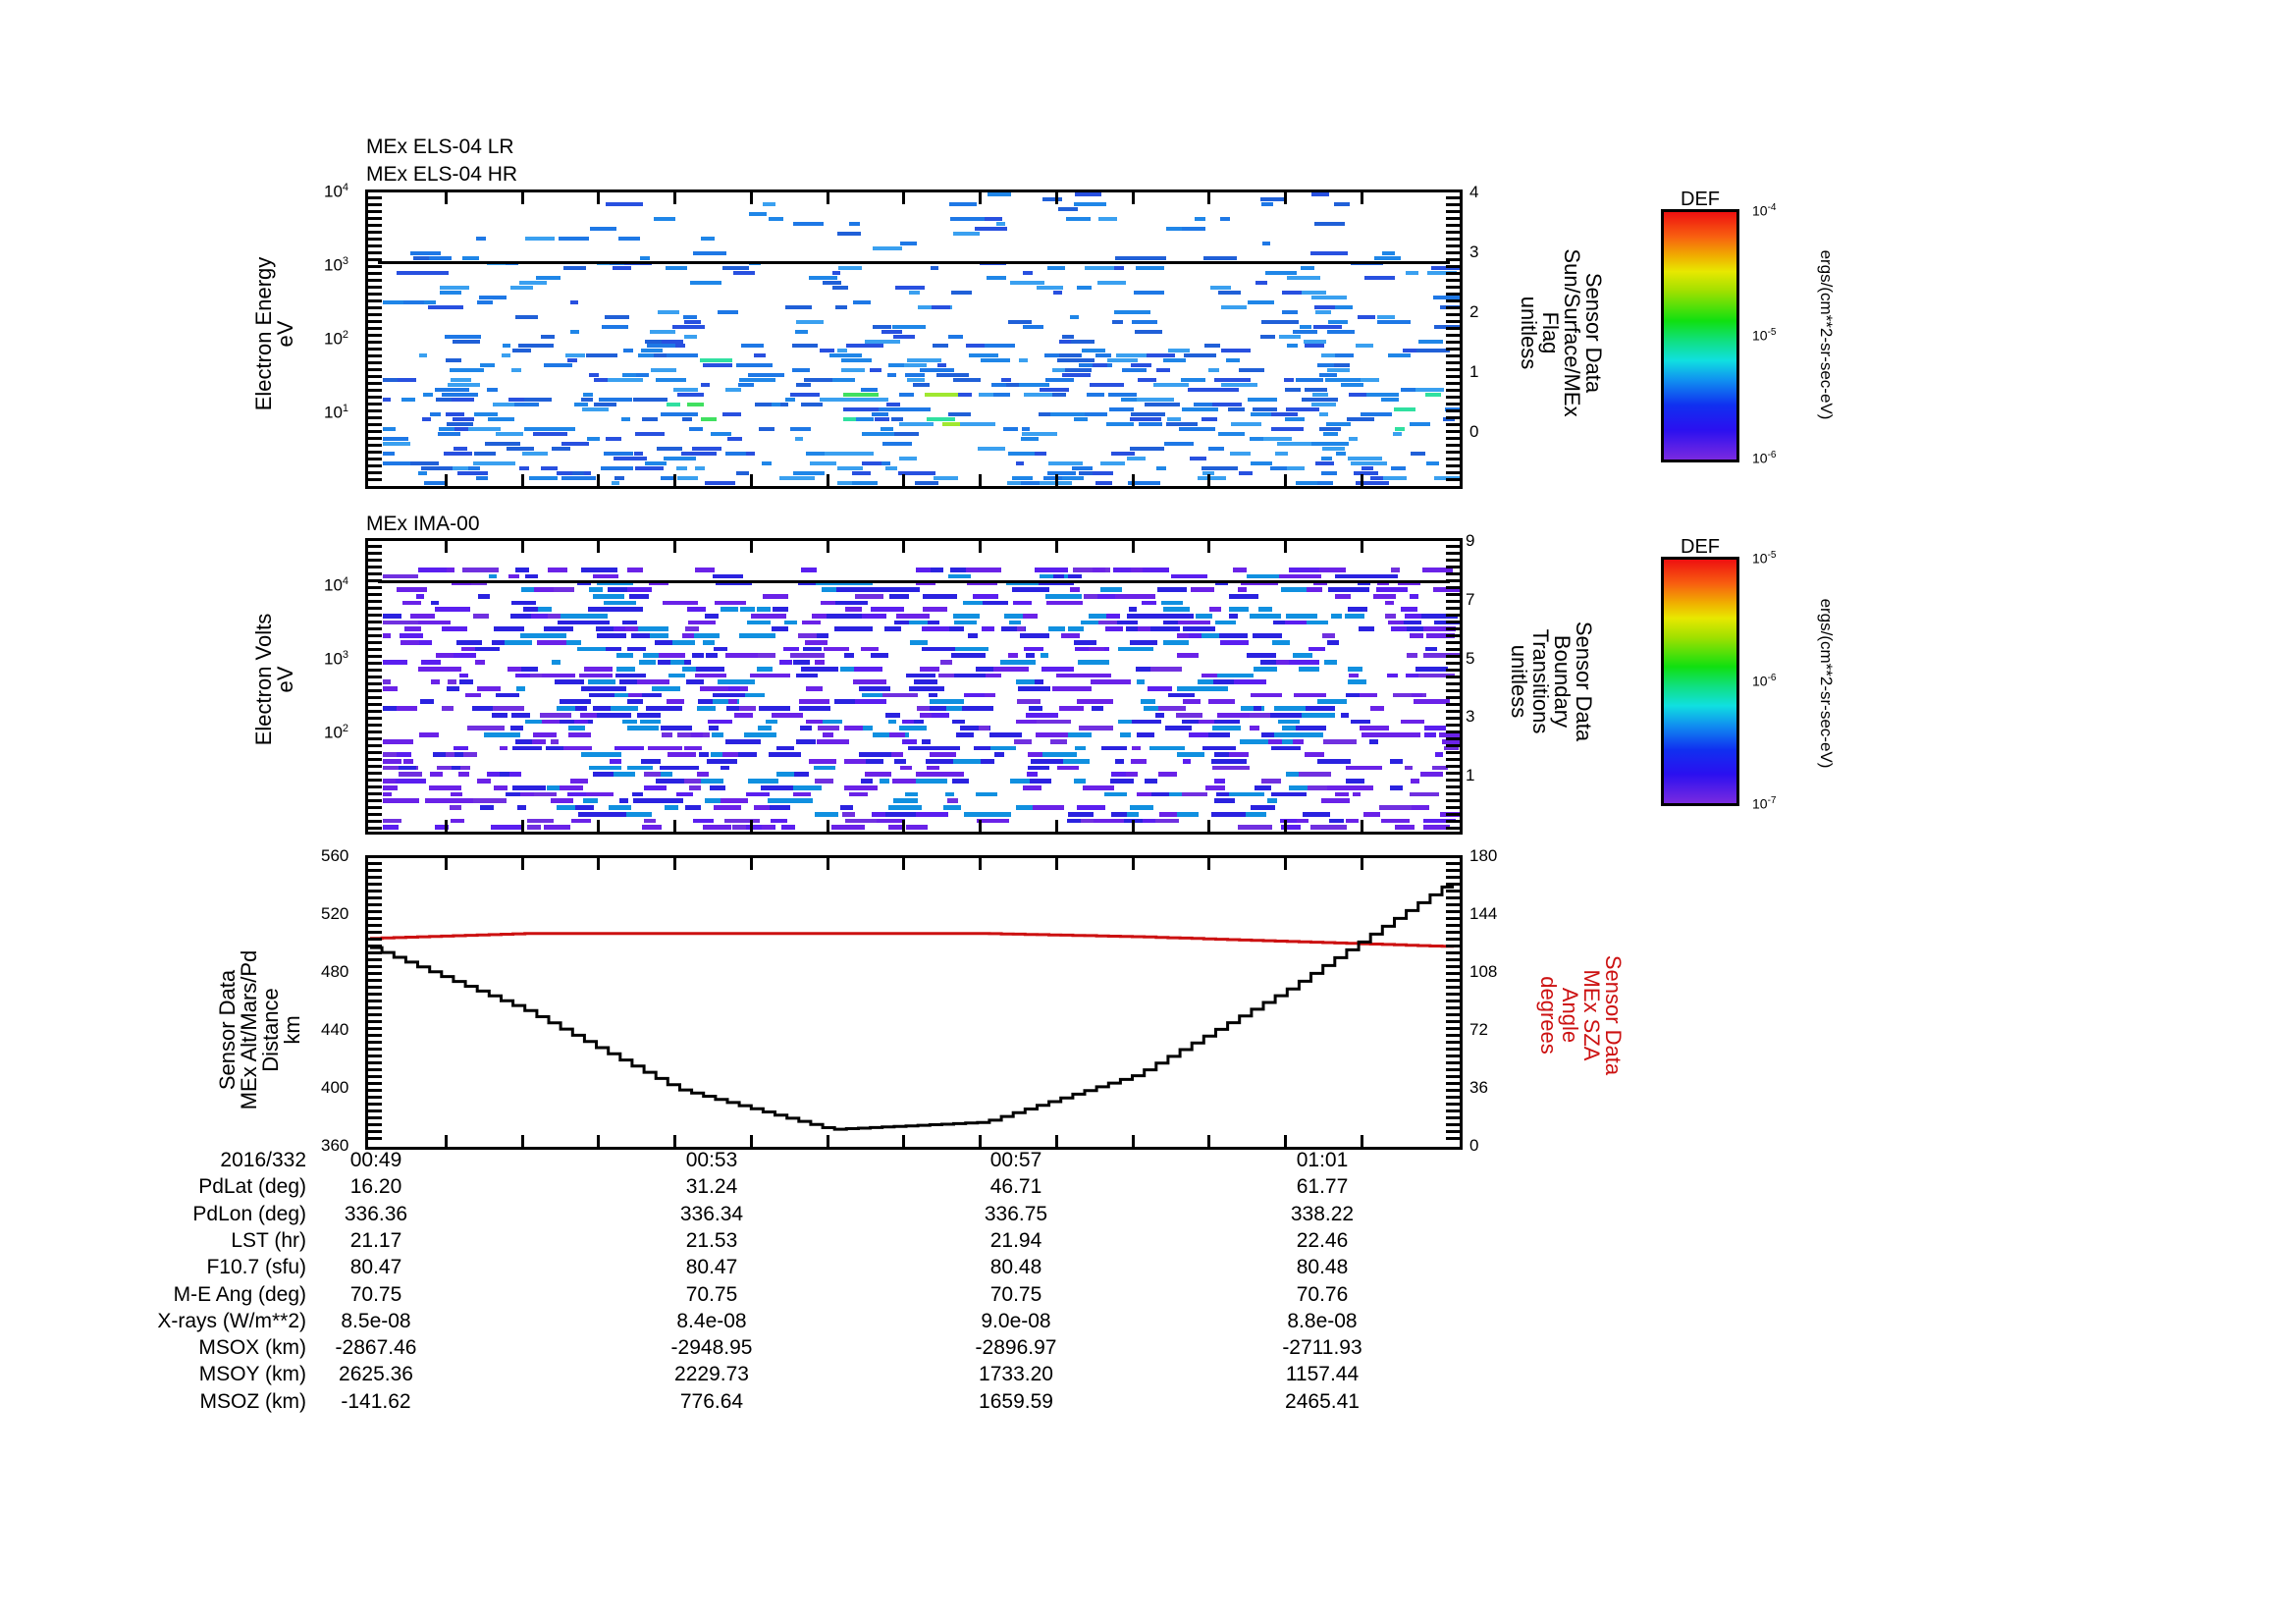  Describe the element at coordinates (375, 1267) in the screenshot. I see `info-row-value: 80.47` at that location.